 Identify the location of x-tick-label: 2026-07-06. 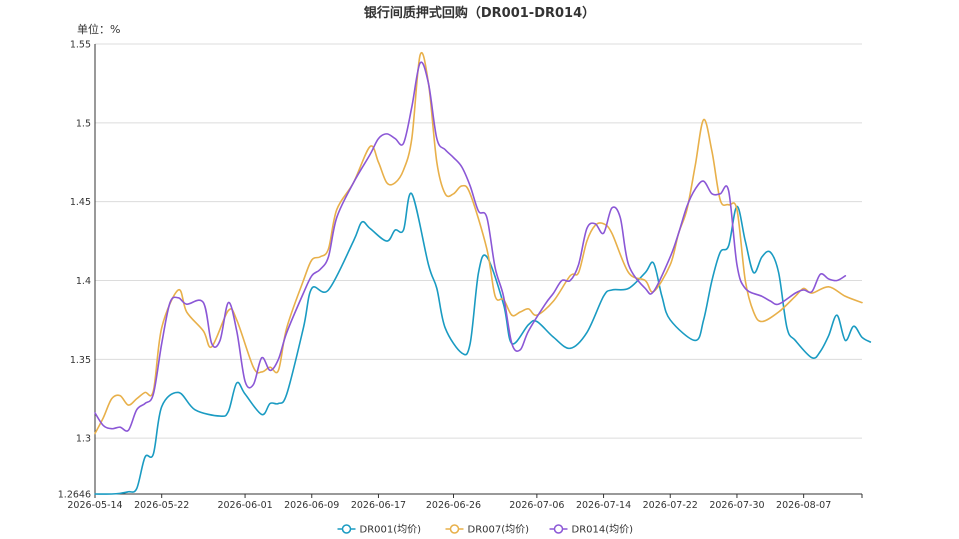
(536, 505).